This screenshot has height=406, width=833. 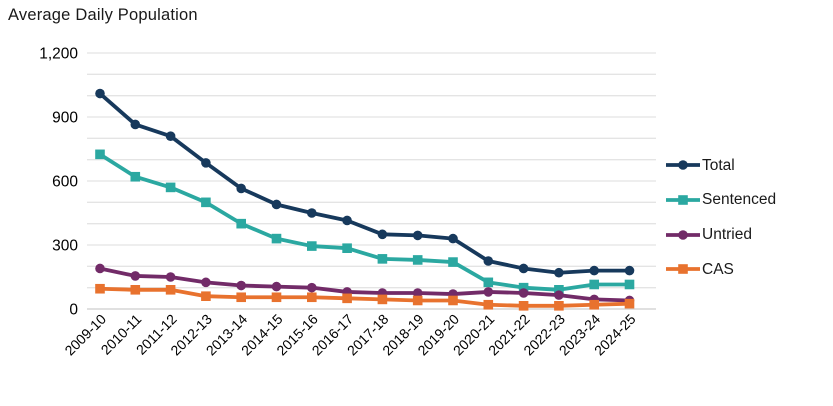 What do you see at coordinates (58, 54) in the screenshot?
I see `y-axis-tick-label: 1,200` at bounding box center [58, 54].